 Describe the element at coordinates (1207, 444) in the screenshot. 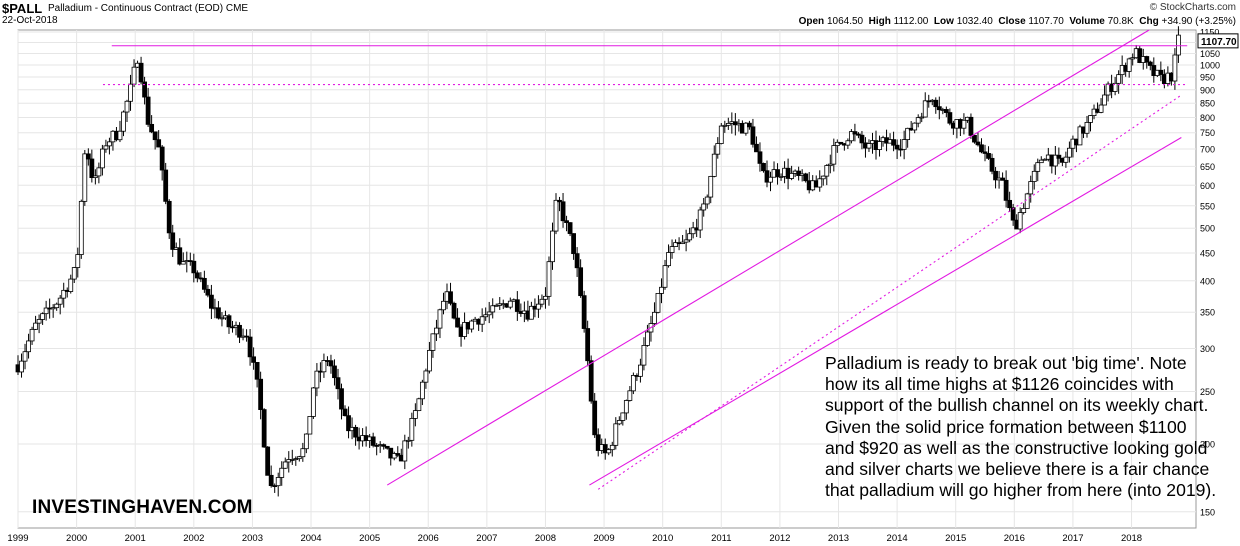

I see `y-tick-label: 200` at that location.